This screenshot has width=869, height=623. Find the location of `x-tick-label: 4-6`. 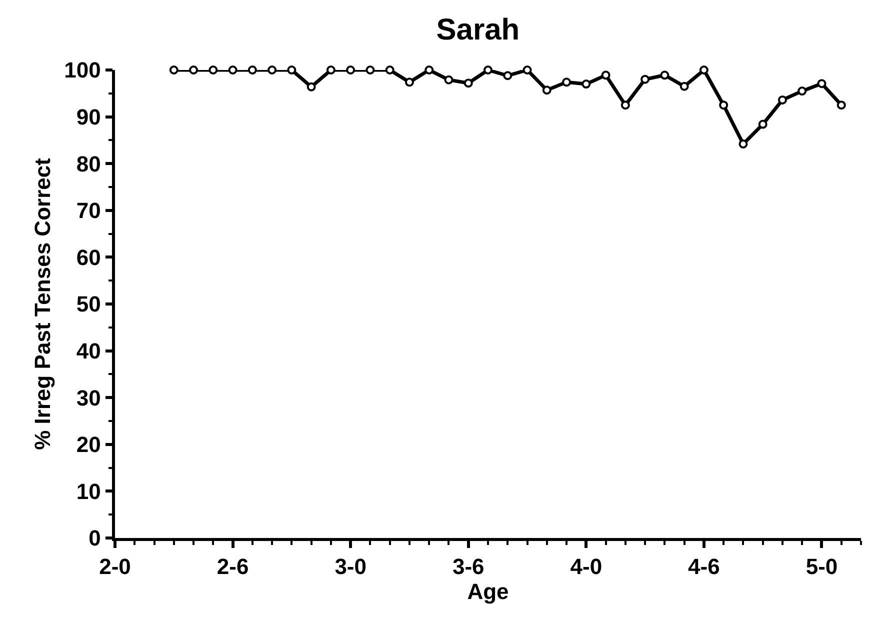

x-tick-label: 4-6 is located at coordinates (704, 567).